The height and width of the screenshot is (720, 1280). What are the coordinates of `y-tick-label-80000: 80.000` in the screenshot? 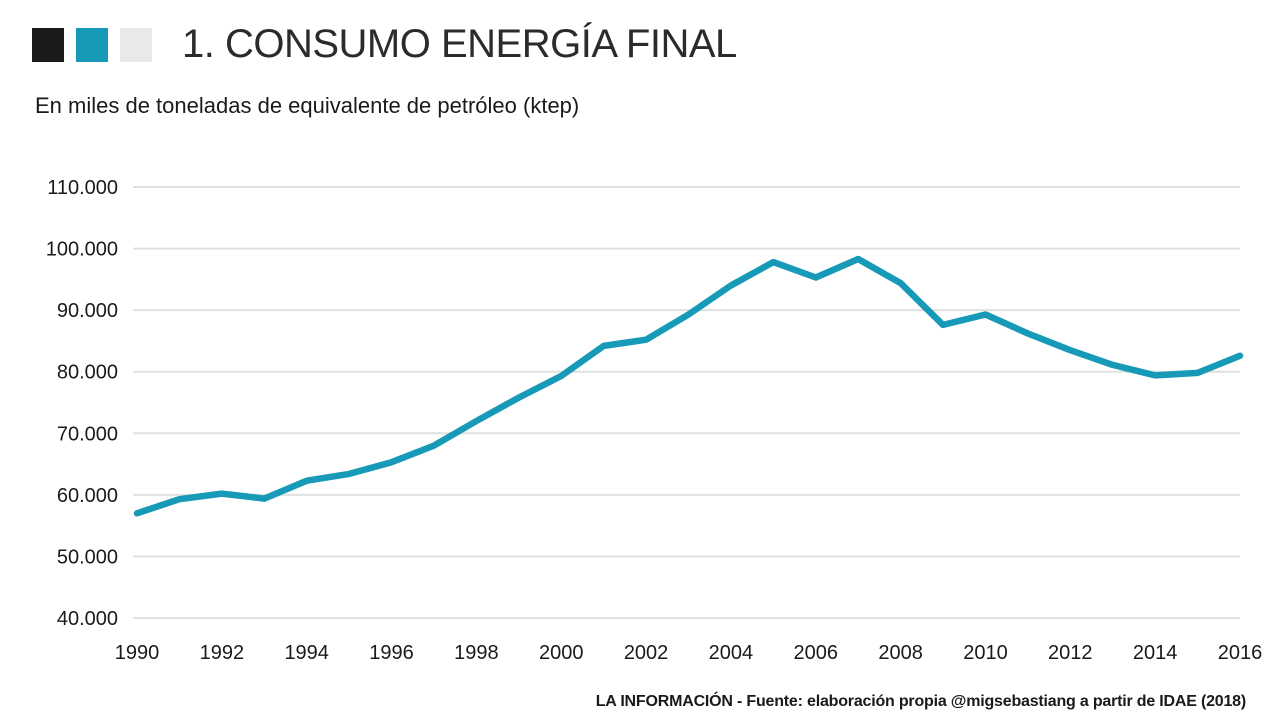 It's located at (87, 373).